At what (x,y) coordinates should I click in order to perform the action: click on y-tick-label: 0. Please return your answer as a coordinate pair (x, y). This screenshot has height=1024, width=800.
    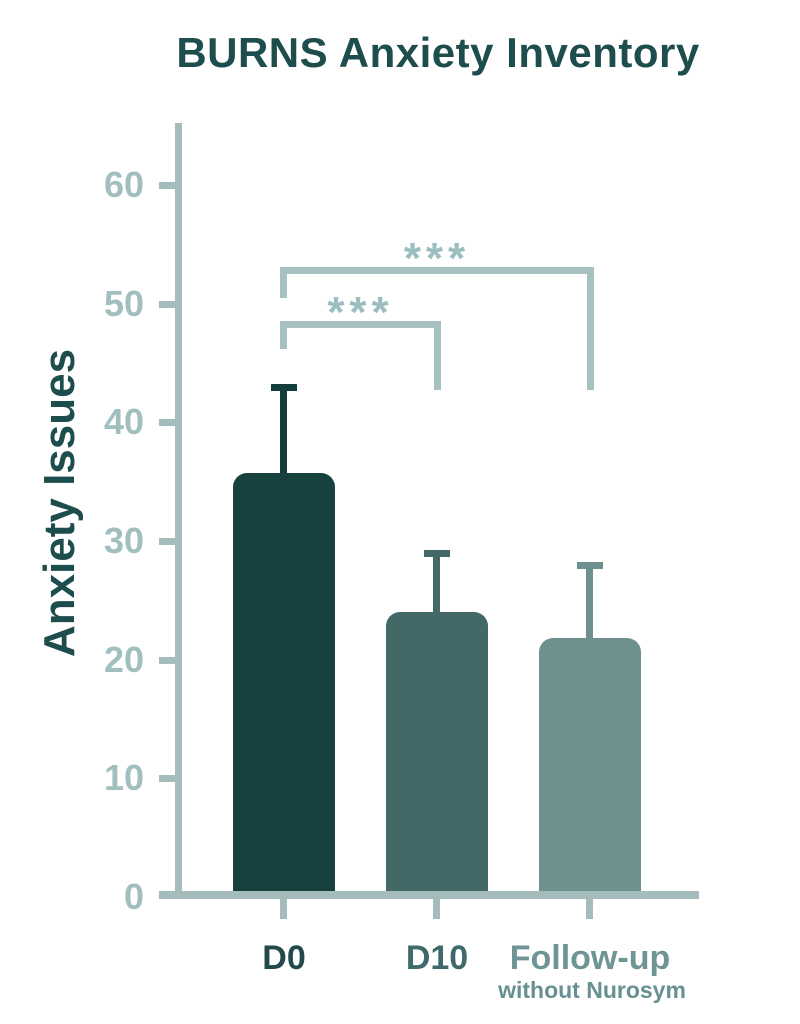
    Looking at the image, I should click on (133, 896).